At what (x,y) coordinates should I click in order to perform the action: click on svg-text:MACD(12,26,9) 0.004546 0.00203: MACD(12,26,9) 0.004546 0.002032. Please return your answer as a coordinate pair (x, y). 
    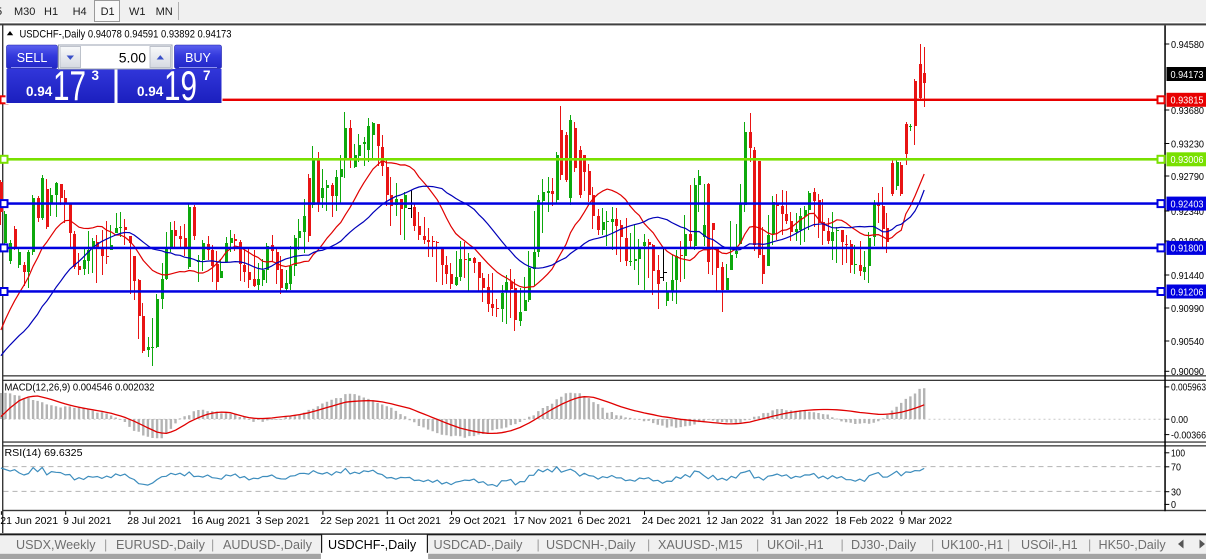
    Looking at the image, I should click on (80, 388).